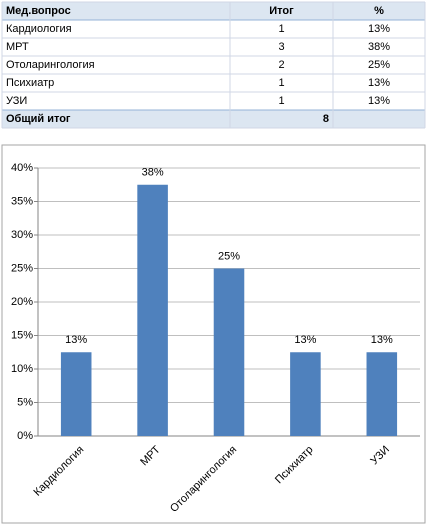 This screenshot has width=440, height=530. I want to click on table-cell: 38%, so click(379, 47).